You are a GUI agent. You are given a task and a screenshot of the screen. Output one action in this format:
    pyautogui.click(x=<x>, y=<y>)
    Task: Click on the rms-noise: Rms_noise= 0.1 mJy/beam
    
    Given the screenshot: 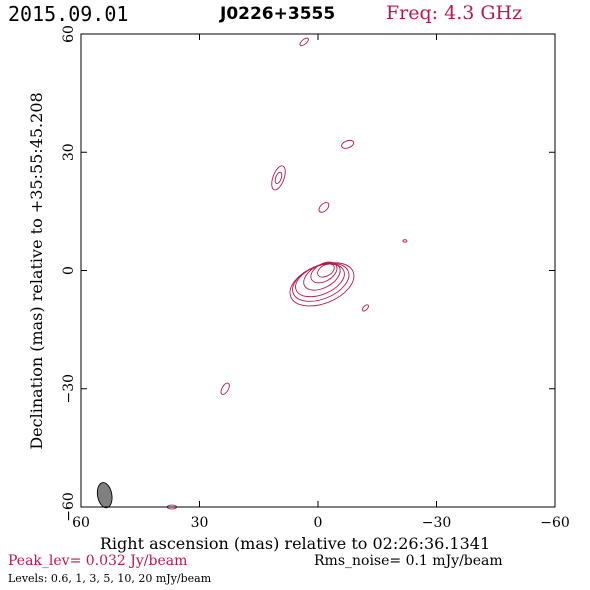 What is the action you would take?
    pyautogui.click(x=408, y=561)
    